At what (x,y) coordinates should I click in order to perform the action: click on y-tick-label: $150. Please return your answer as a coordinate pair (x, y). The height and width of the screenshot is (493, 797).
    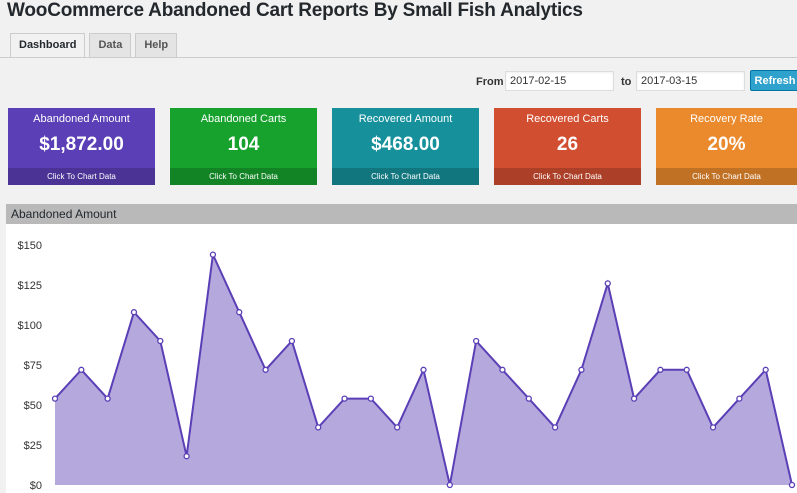
    Looking at the image, I should click on (30, 246).